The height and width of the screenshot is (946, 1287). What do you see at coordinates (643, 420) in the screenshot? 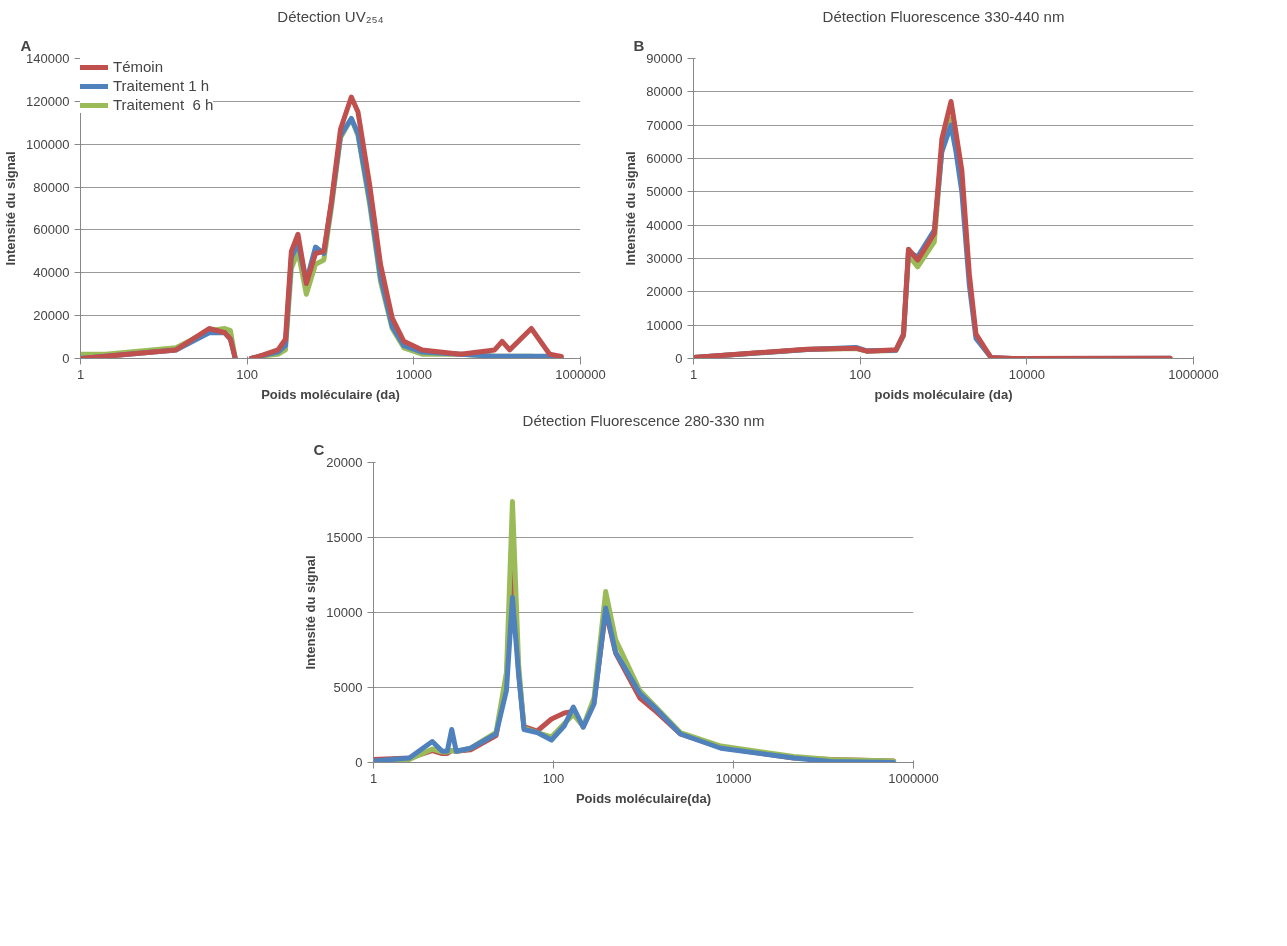
I see `chart-title: Détection Fluorescence 280-330 nm` at bounding box center [643, 420].